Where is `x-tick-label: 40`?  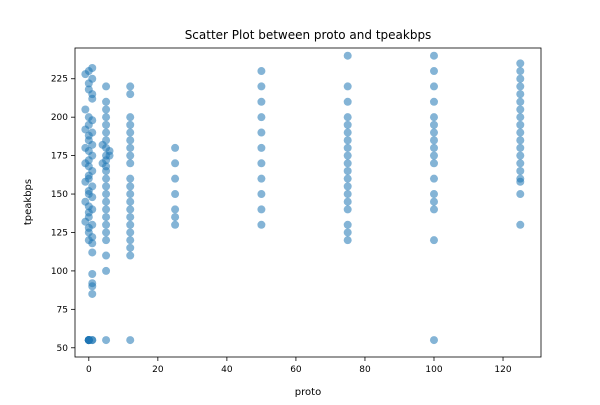
x-tick-label: 40 is located at coordinates (227, 370).